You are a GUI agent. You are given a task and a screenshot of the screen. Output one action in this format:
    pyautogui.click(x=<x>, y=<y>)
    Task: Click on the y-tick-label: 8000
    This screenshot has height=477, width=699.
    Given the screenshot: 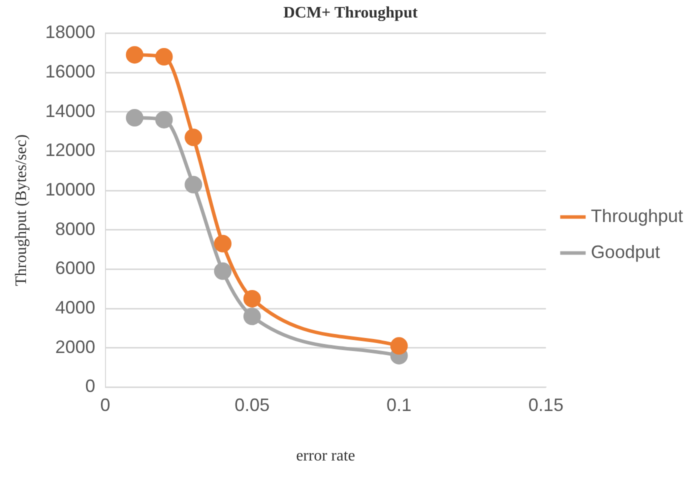 What is the action you would take?
    pyautogui.click(x=75, y=228)
    